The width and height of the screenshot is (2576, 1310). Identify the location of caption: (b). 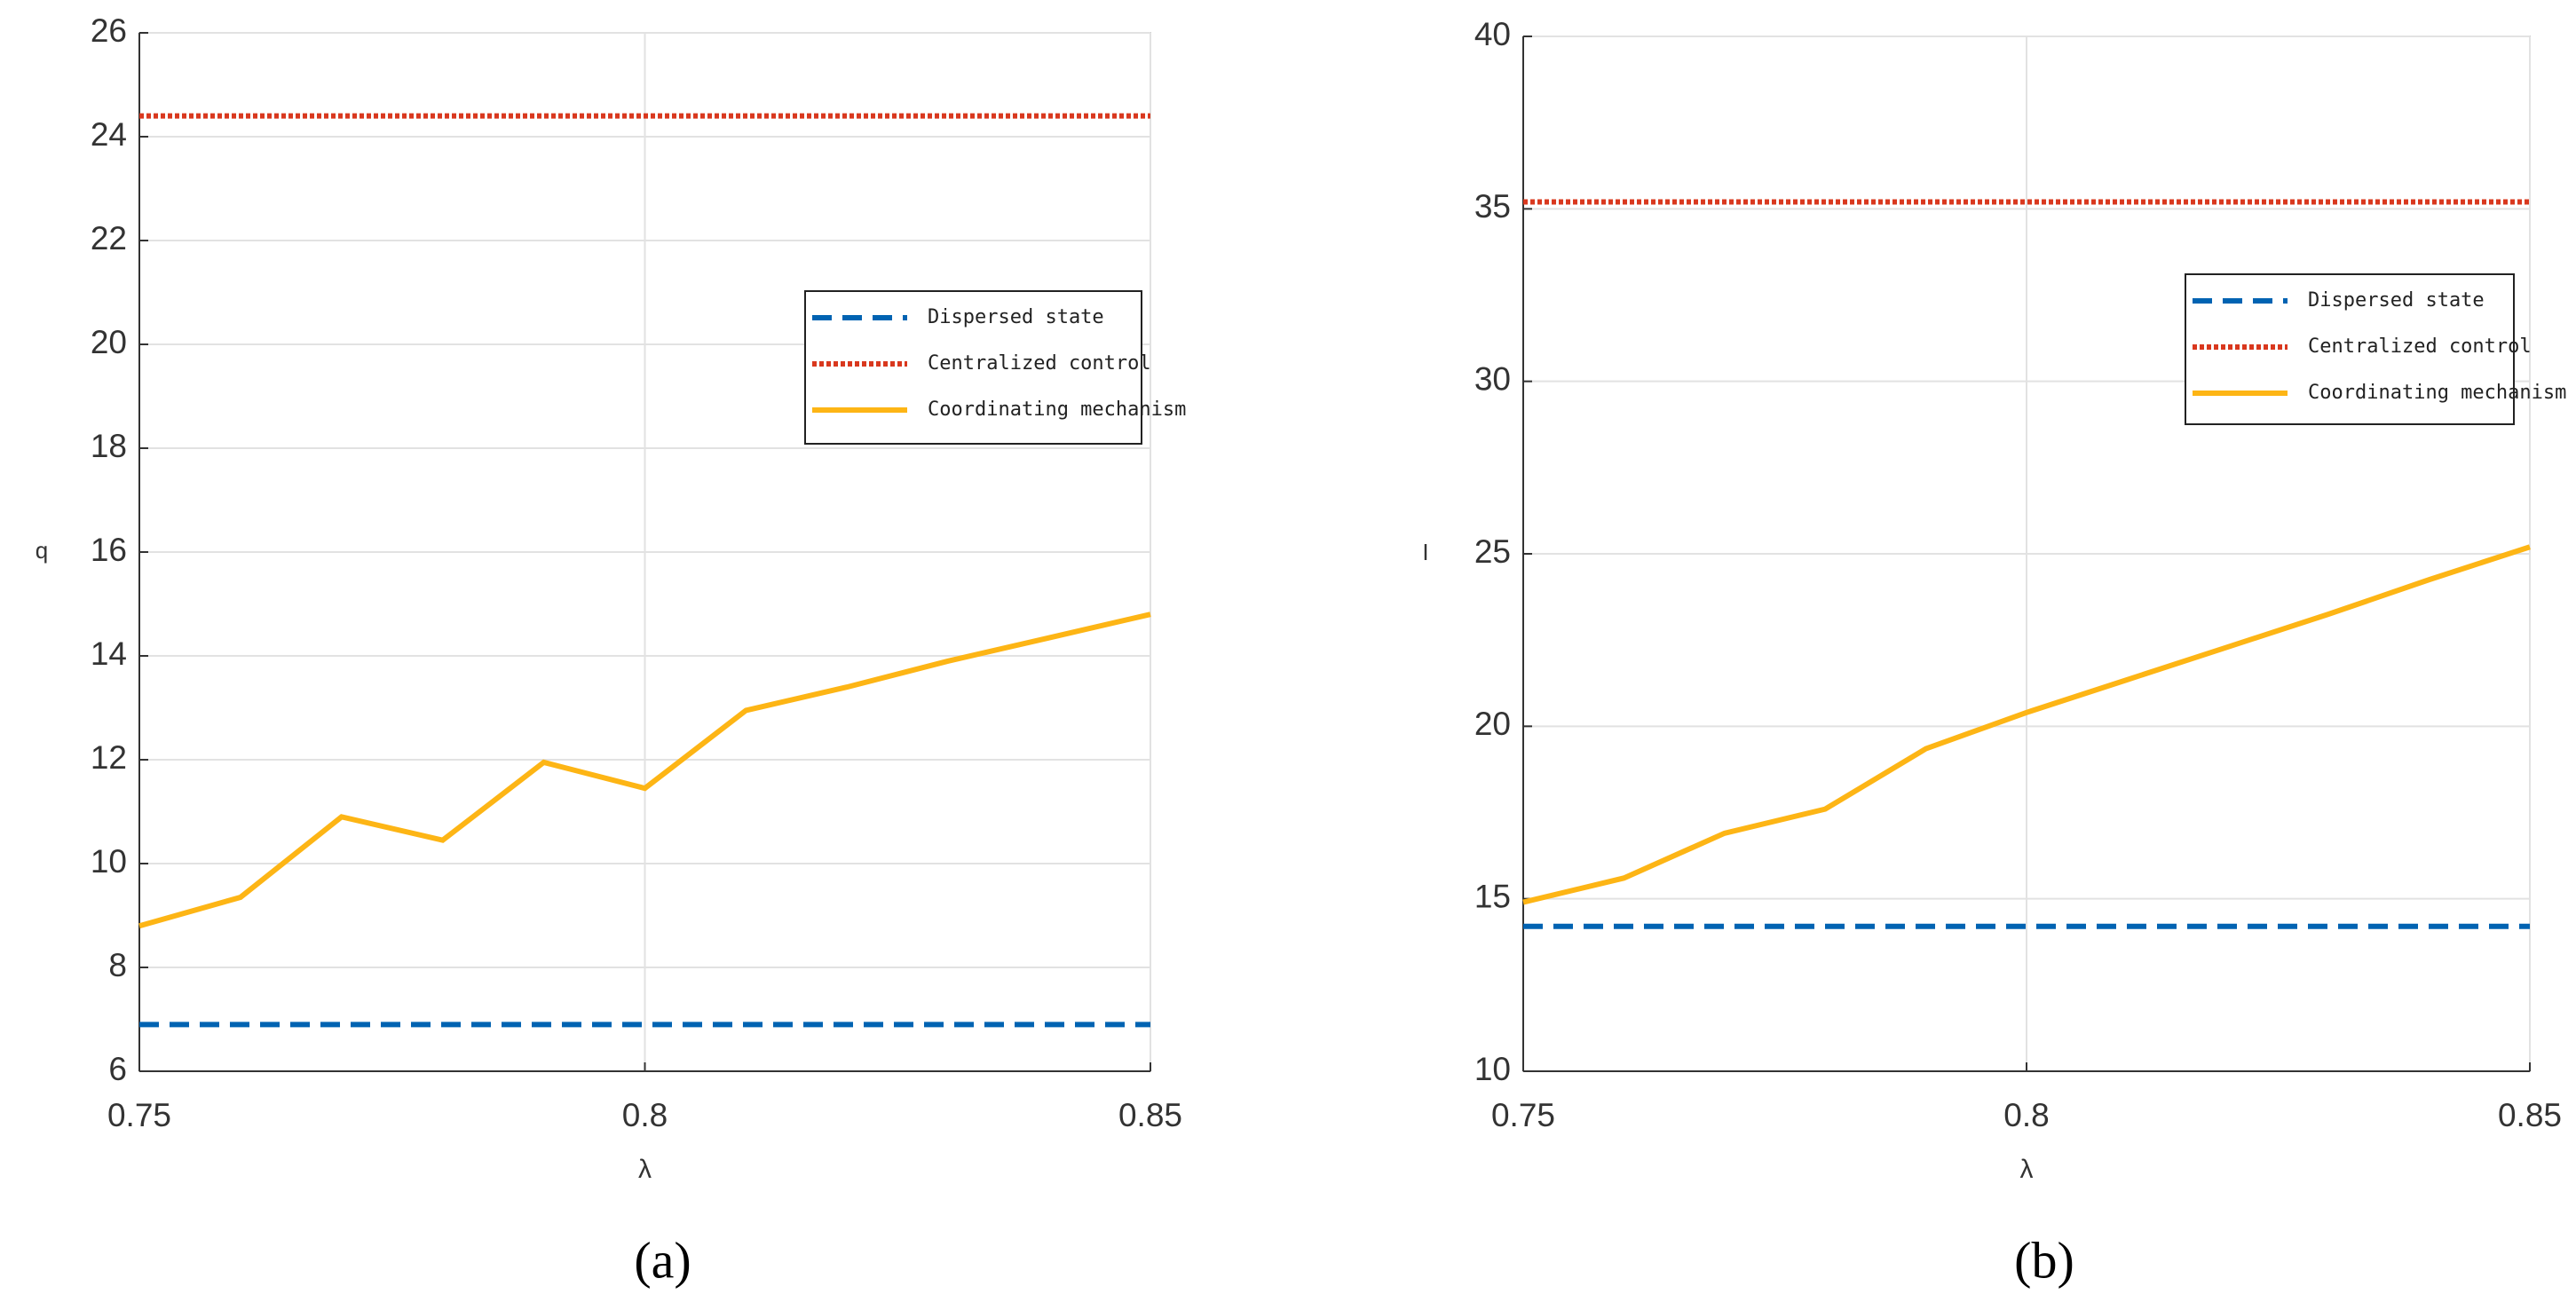
(2044, 1260).